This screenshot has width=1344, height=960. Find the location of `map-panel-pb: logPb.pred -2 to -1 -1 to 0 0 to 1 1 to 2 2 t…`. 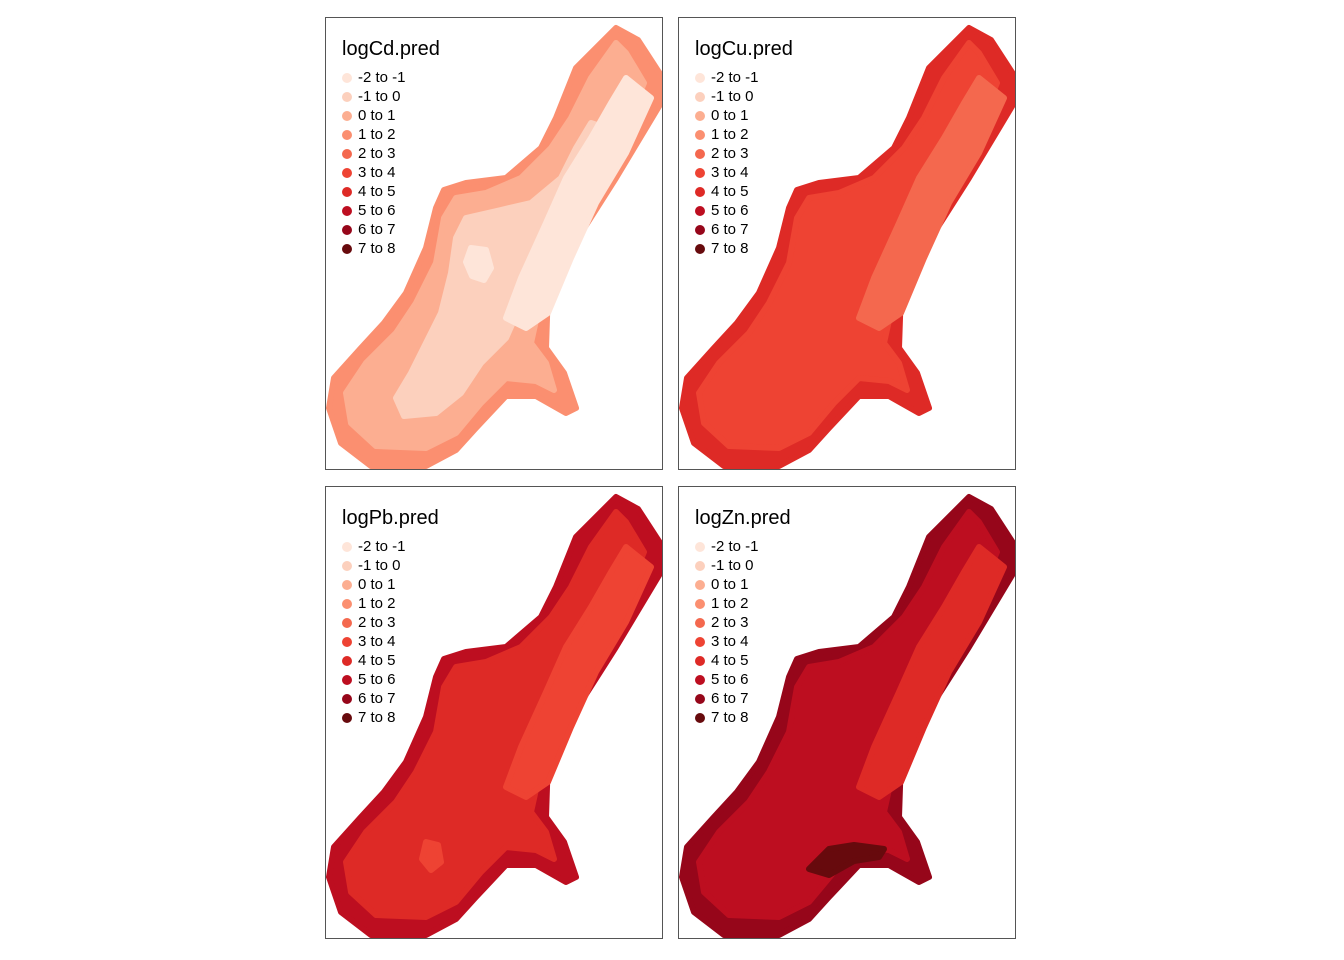

map-panel-pb: logPb.pred -2 to -1 -1 to 0 0 to 1 1 to 2 2 t… is located at coordinates (494, 712).